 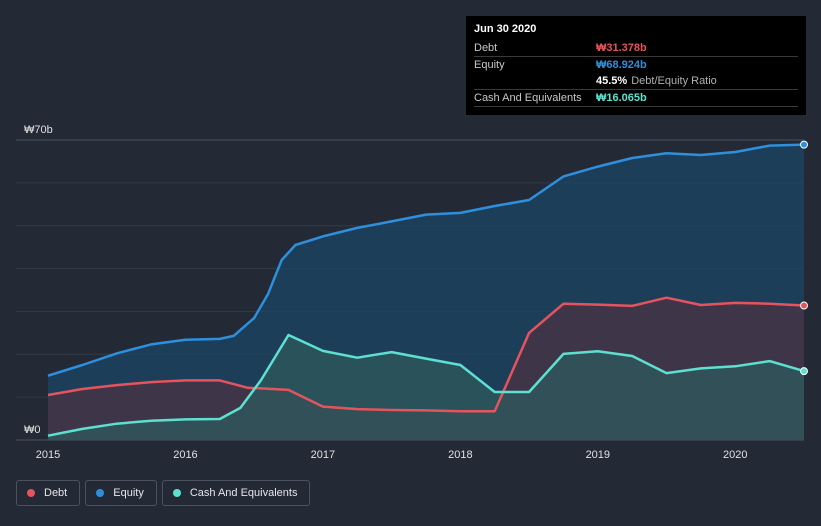 What do you see at coordinates (56, 493) in the screenshot?
I see `legend-debt-label: Debt` at bounding box center [56, 493].